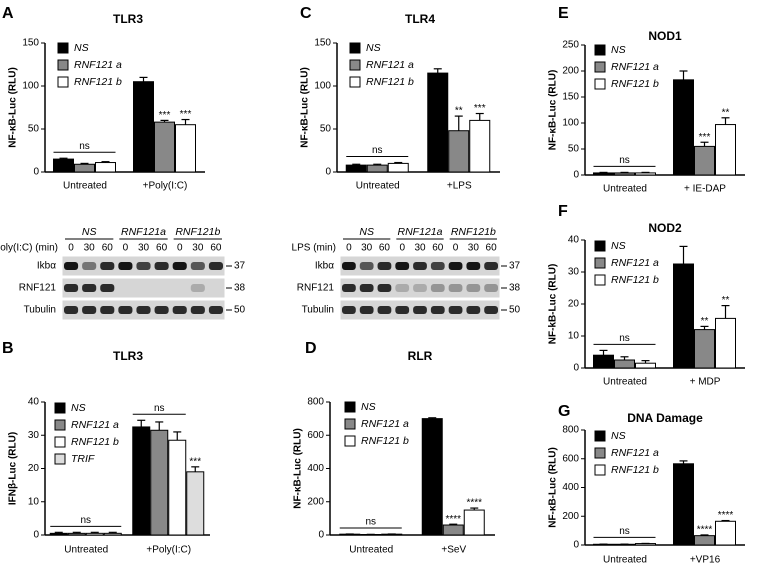  I want to click on blot-group: RNF121b, so click(473, 232).